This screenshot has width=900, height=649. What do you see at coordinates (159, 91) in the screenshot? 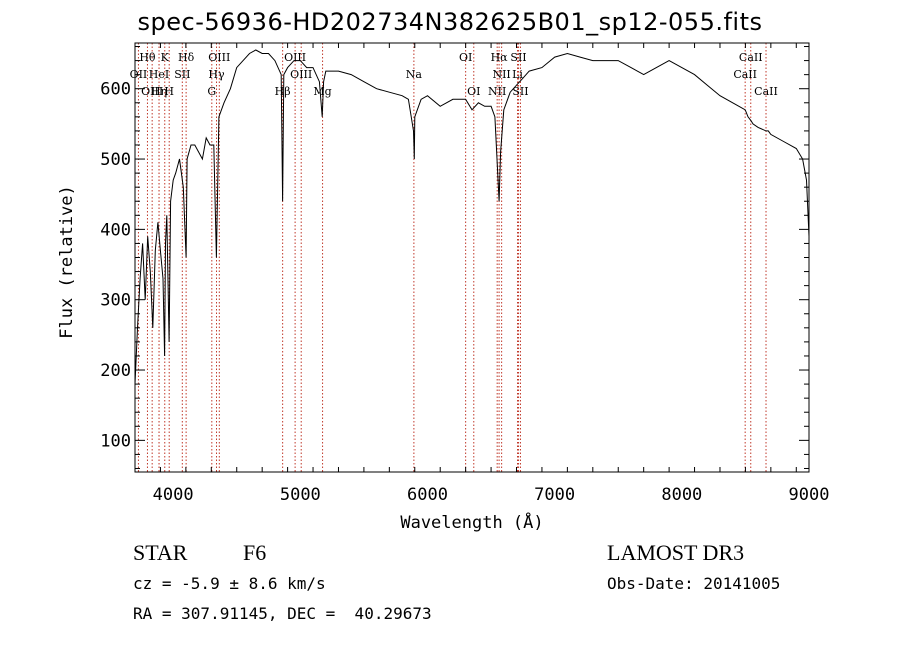
I see `line-label: Hη` at bounding box center [159, 91].